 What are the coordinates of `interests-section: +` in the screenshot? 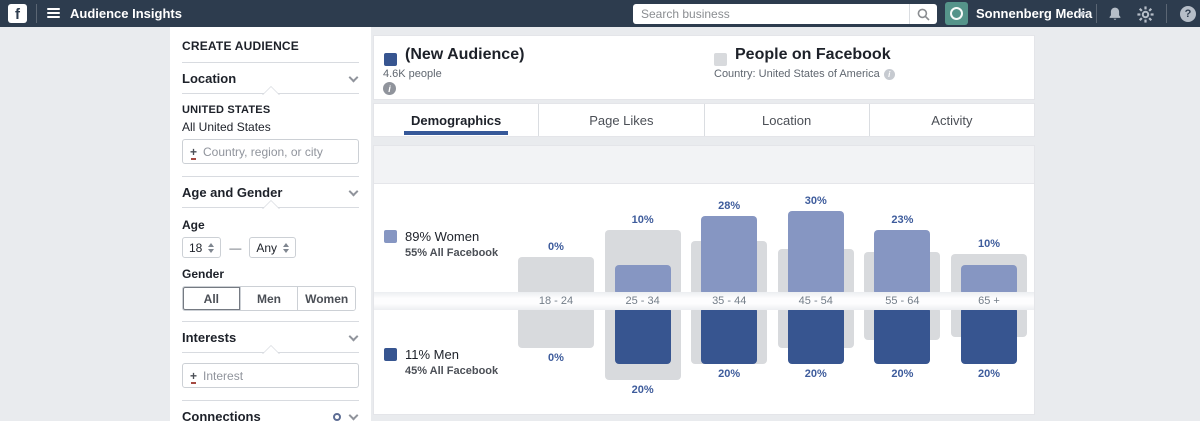 It's located at (270, 370).